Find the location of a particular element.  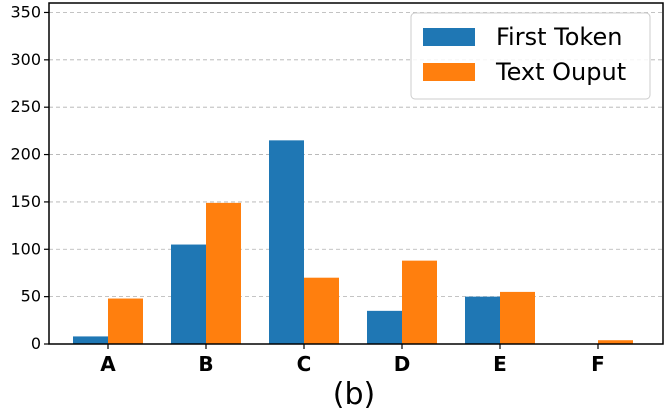

y-tick-label: 350 is located at coordinates (25, 11).